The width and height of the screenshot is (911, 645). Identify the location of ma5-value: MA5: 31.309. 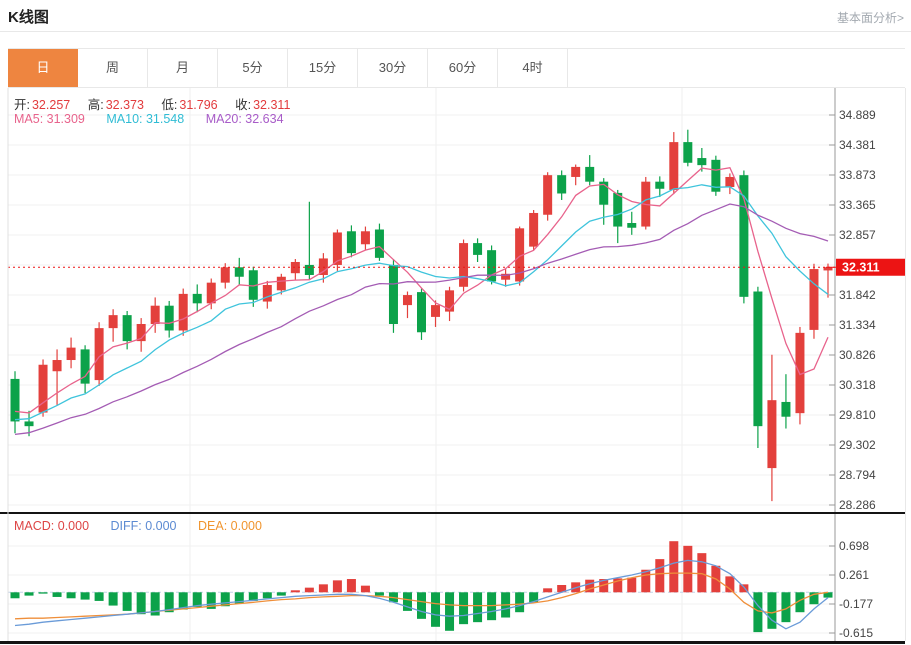
(49, 119).